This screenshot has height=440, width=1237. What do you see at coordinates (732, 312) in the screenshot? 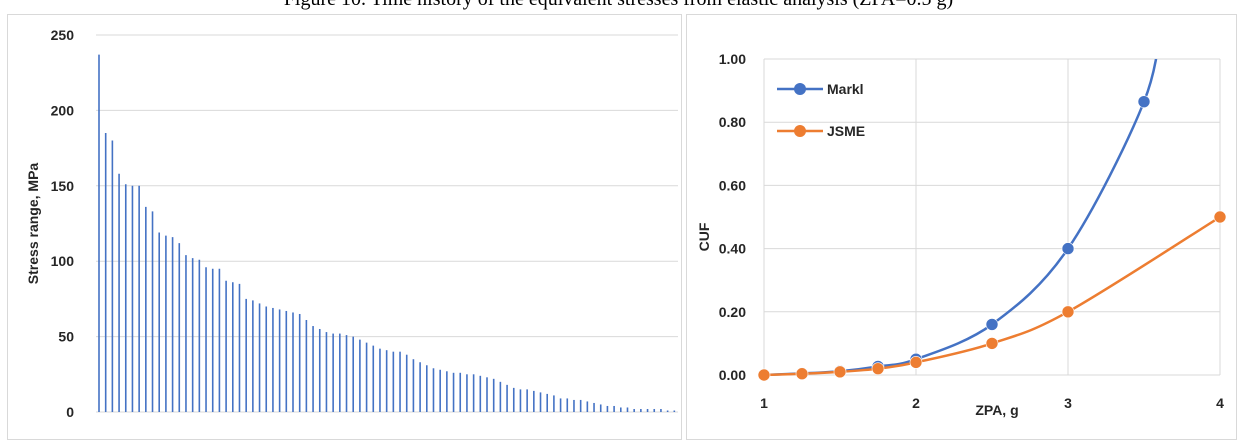
I see `y-tick-label: 0.20` at bounding box center [732, 312].